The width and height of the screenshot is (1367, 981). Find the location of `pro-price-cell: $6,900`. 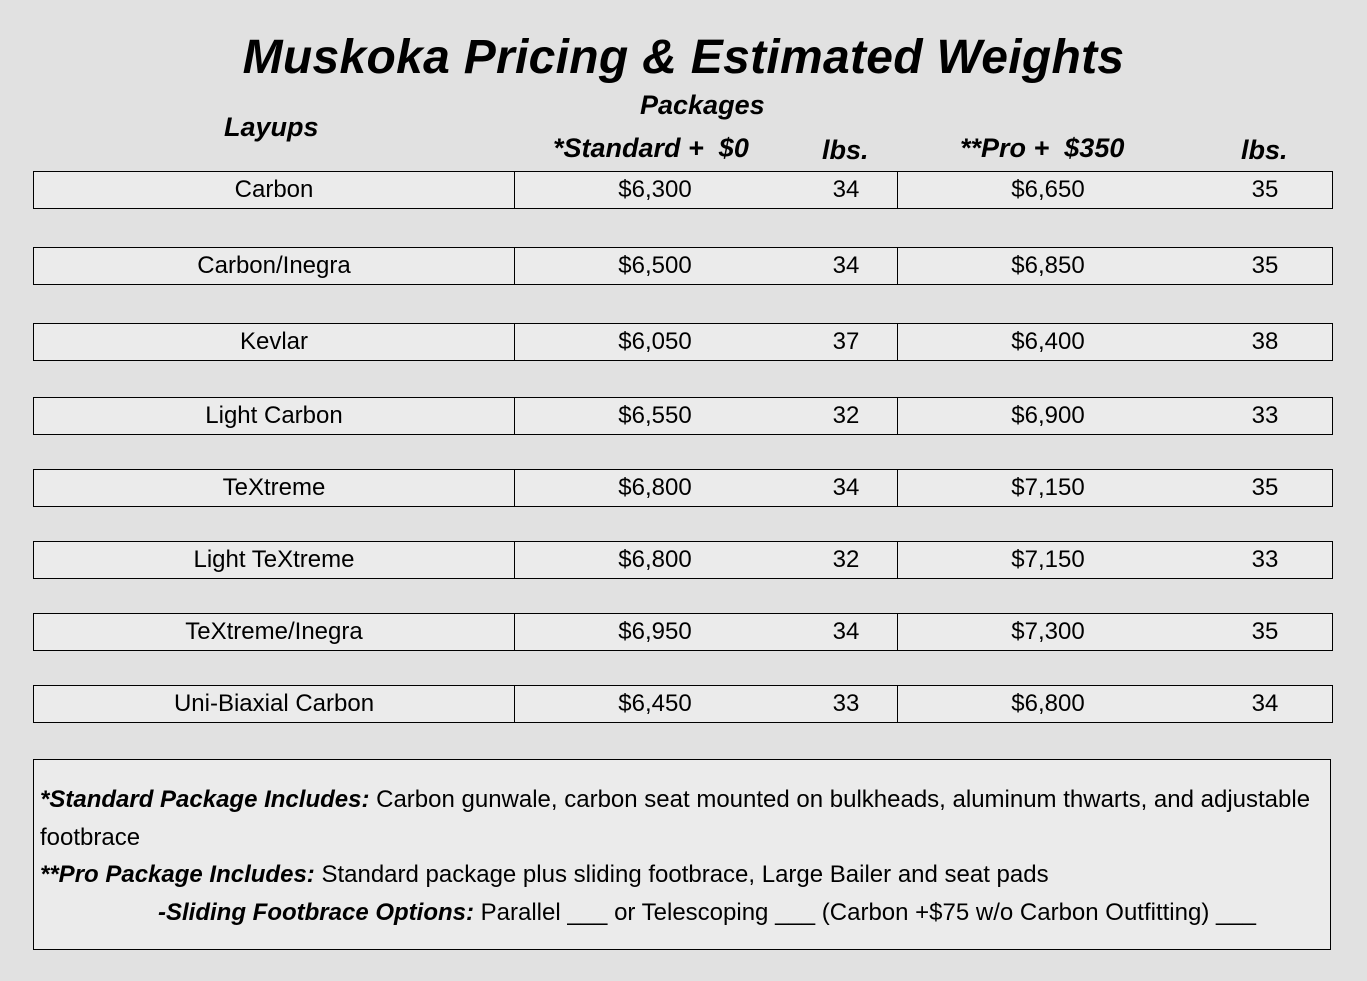

pro-price-cell: $6,900 is located at coordinates (1048, 415).